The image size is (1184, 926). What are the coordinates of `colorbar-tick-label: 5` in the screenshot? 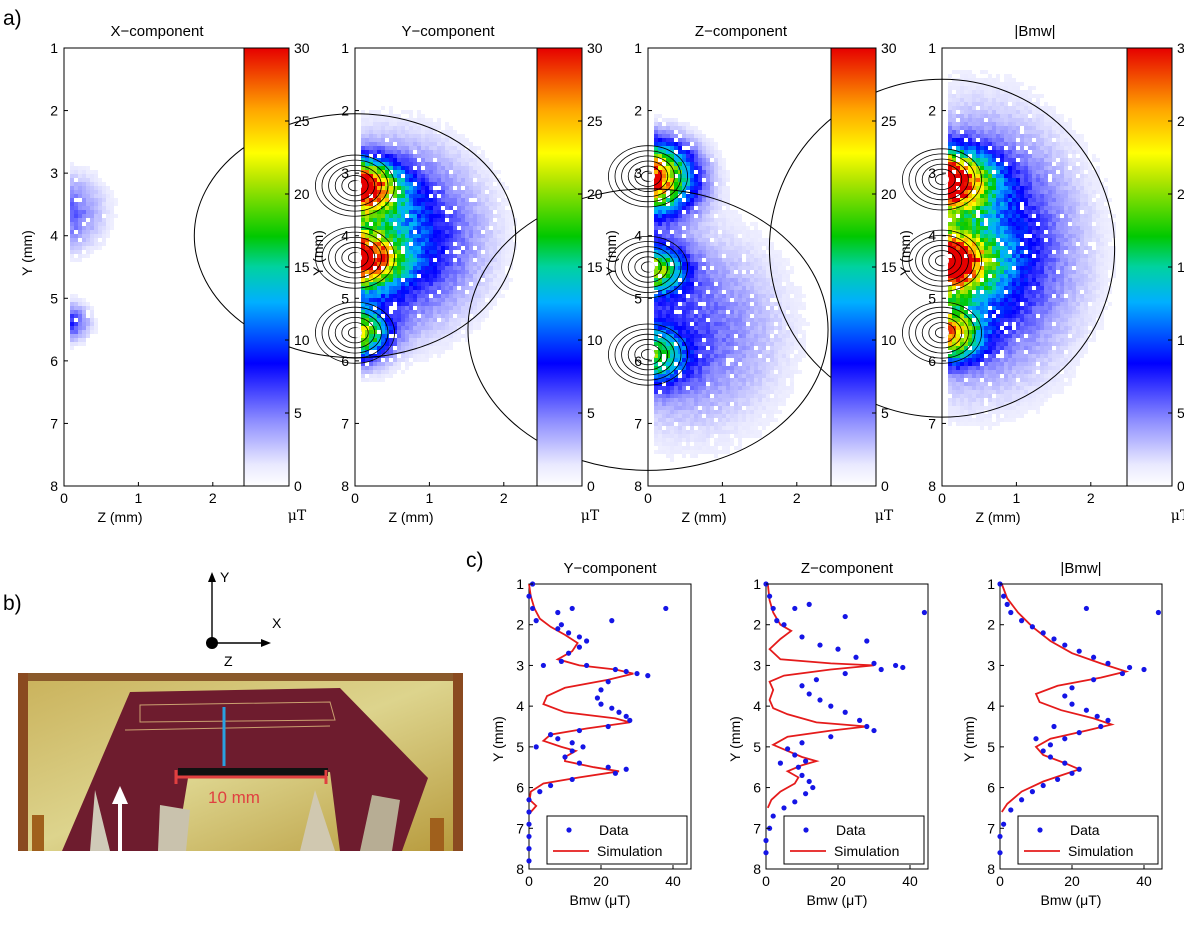 It's located at (591, 413).